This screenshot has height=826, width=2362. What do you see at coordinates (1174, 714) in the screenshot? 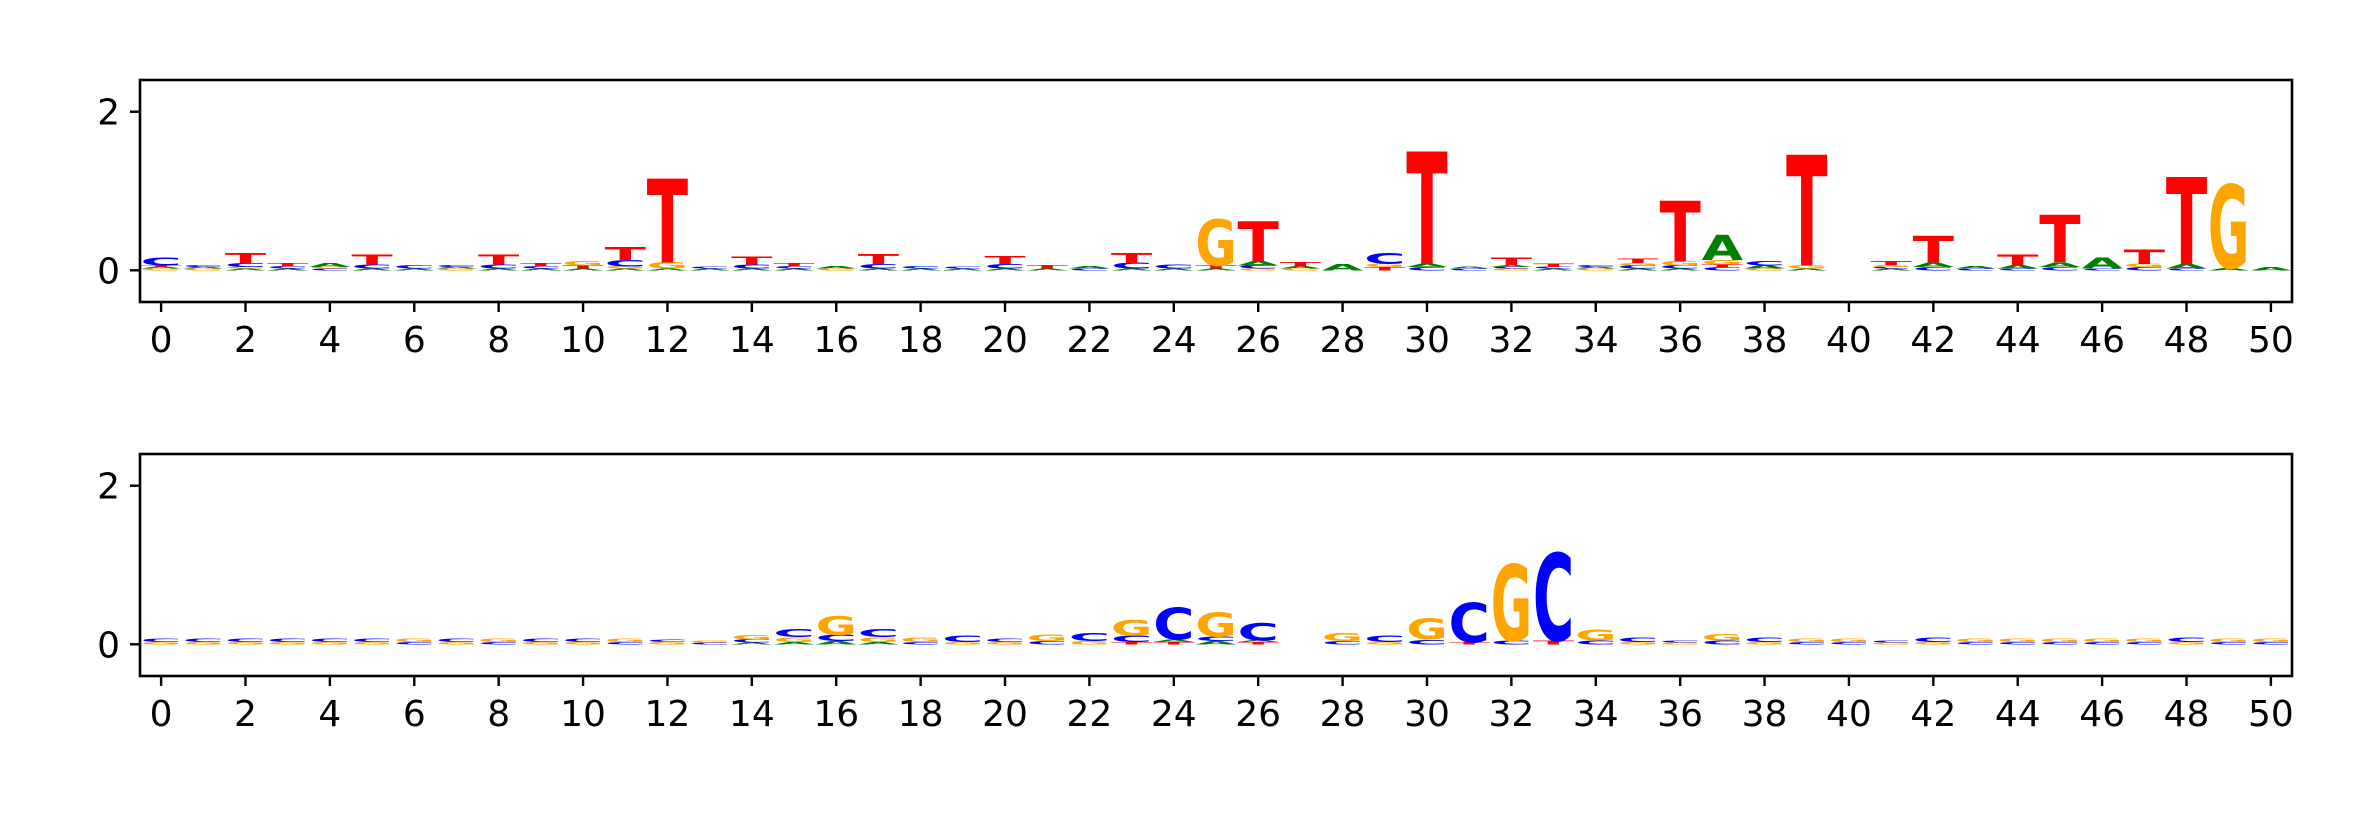
I see `x-tick-label: 24` at bounding box center [1174, 714].